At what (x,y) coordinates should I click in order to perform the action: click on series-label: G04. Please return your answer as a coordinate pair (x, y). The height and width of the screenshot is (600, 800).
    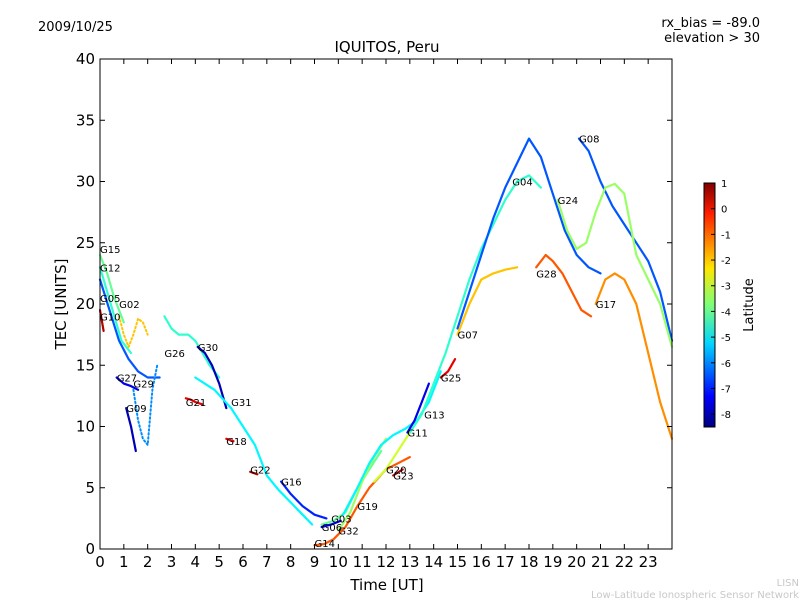
    Looking at the image, I should click on (522, 183).